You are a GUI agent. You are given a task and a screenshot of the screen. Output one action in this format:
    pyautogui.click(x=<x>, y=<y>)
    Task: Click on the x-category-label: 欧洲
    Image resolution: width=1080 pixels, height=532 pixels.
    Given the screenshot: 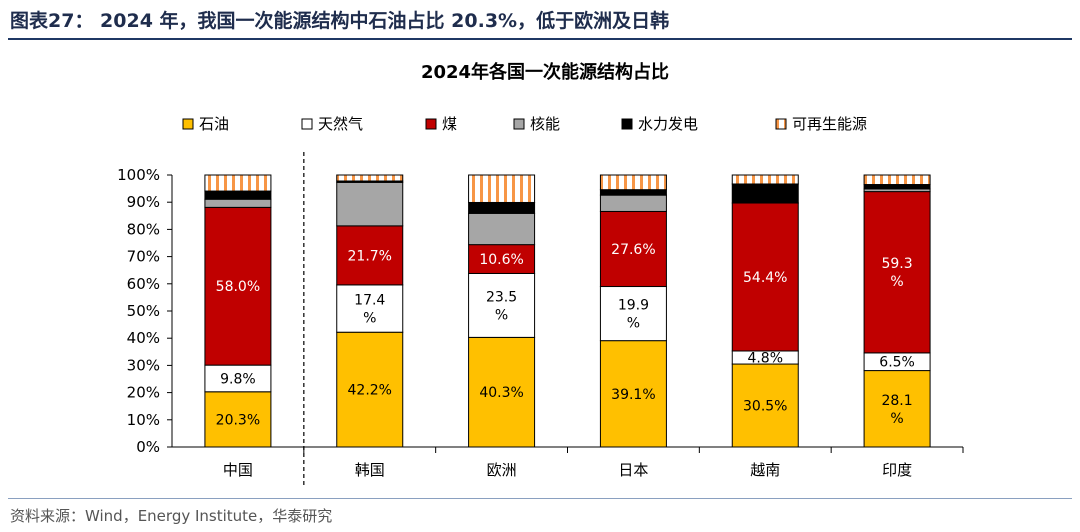 What is the action you would take?
    pyautogui.click(x=502, y=470)
    